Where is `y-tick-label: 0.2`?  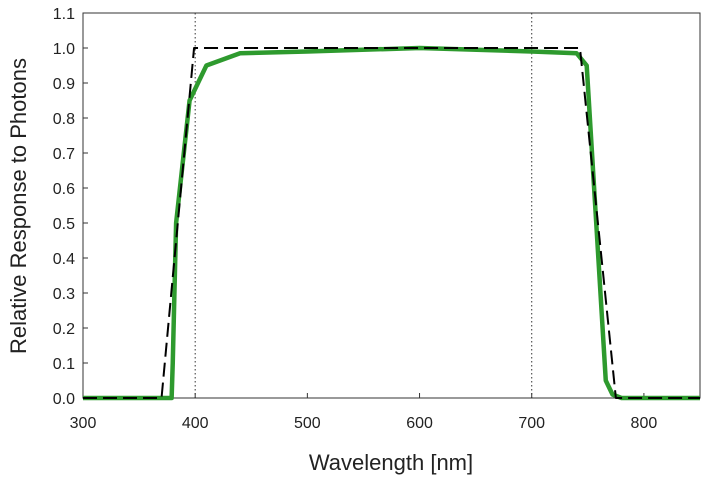 y-tick-label: 0.2 is located at coordinates (64, 329).